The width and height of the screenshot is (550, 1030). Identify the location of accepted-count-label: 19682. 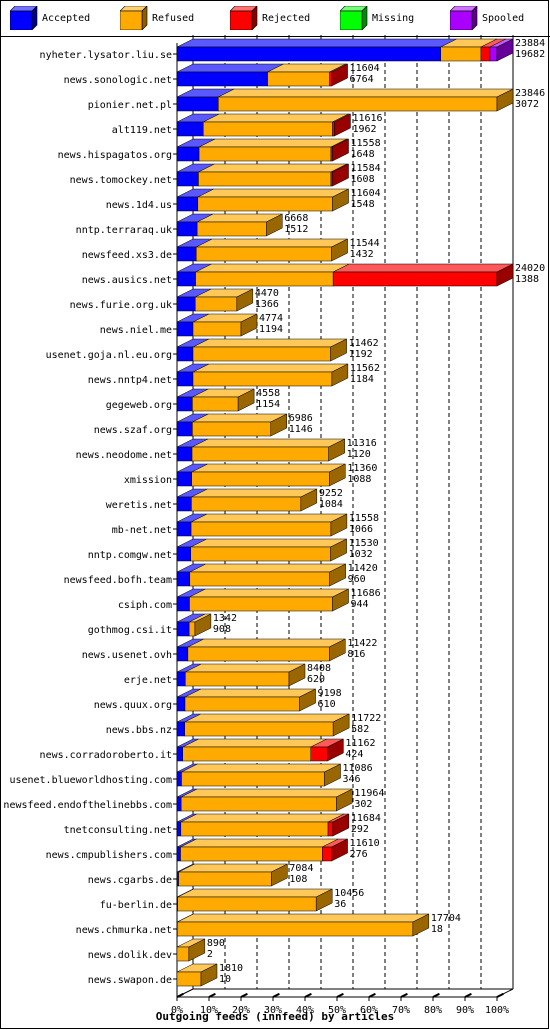
(530, 54).